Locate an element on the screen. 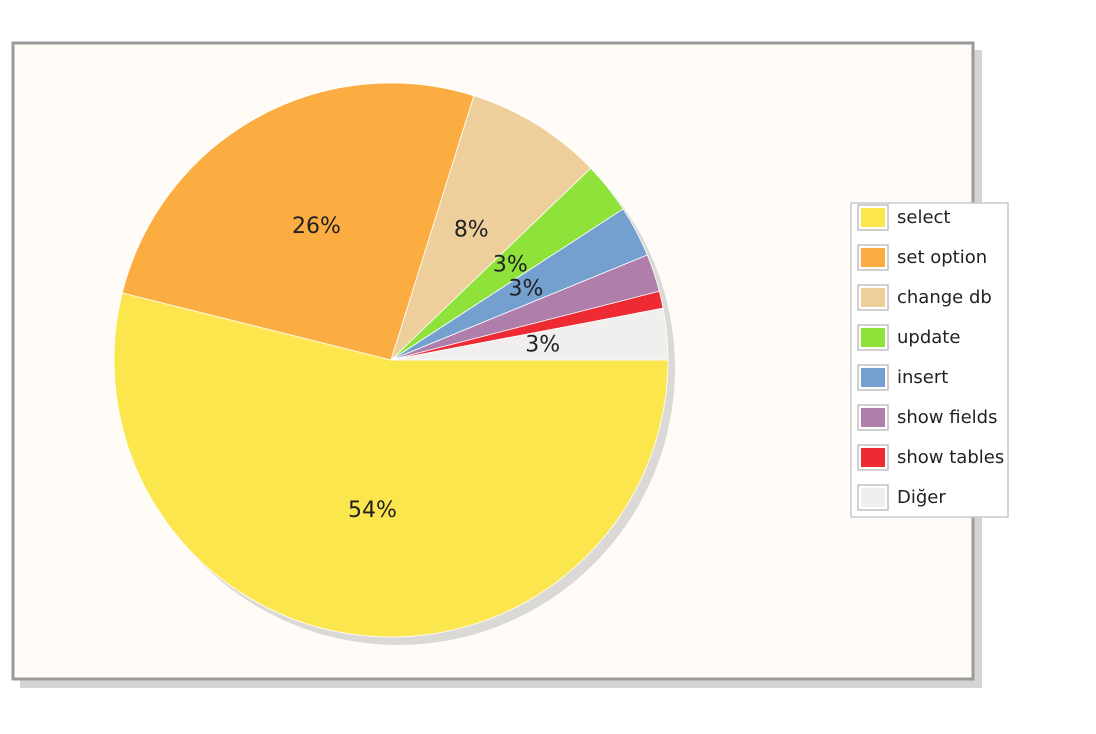 The image size is (1096, 734). pie-labels: 54%26% 8%3%3%3% is located at coordinates (426, 368).